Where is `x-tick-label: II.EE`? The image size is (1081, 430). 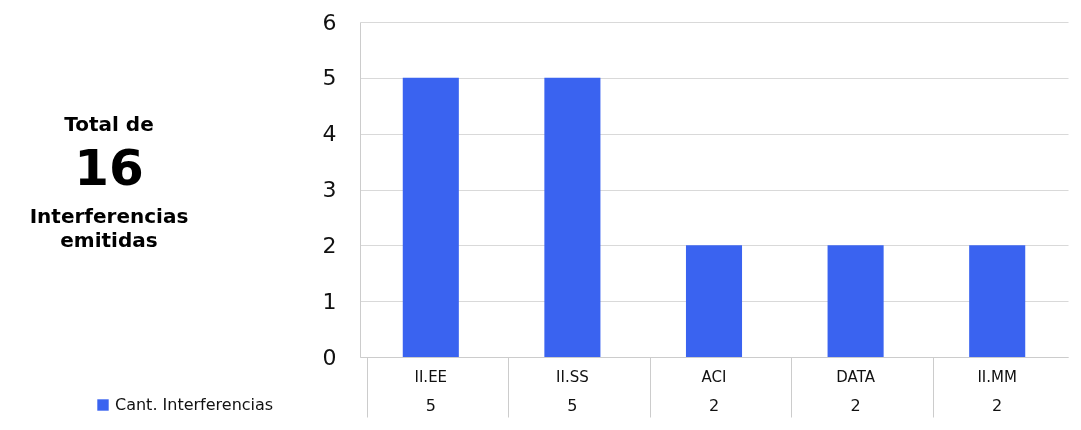 x-tick-label: II.EE is located at coordinates (431, 376).